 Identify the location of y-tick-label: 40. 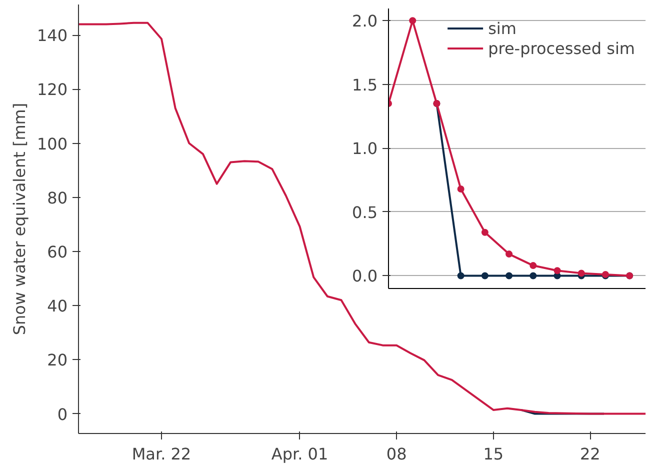
(57, 306).